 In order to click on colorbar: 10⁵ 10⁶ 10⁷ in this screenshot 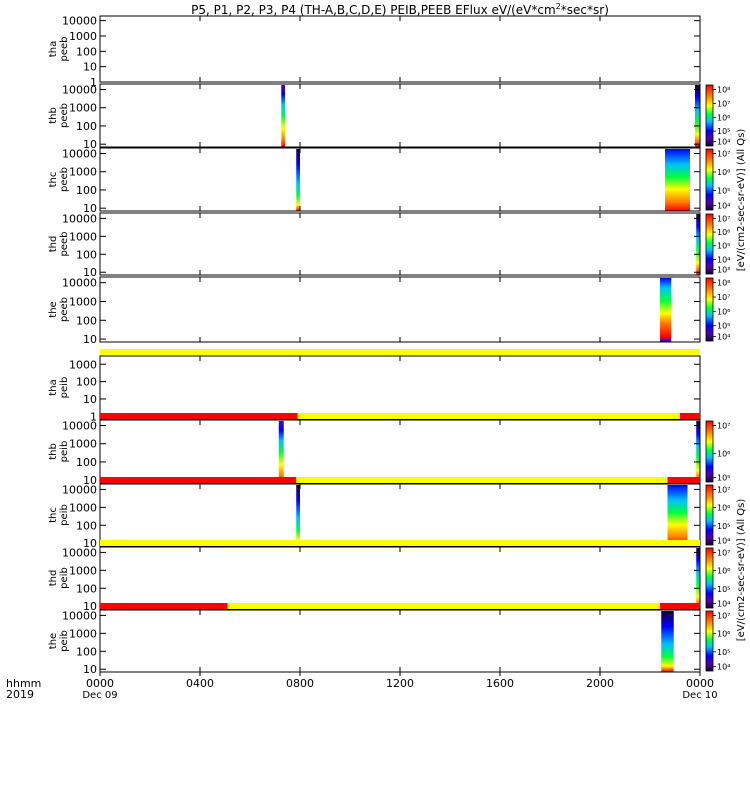, I will do `click(717, 451)`.